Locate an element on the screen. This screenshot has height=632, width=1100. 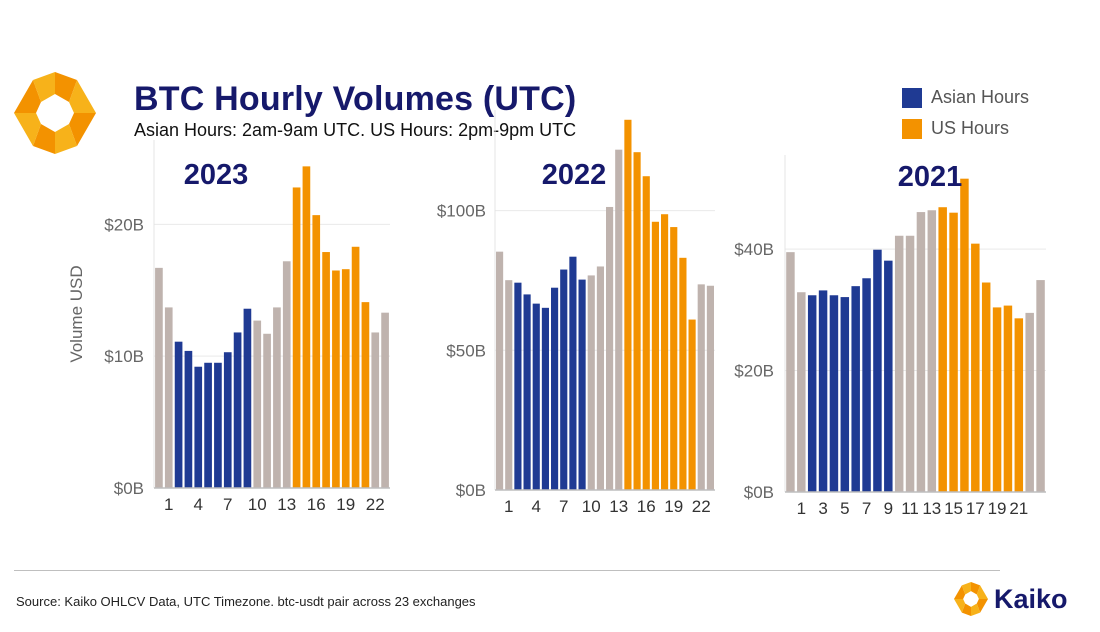
legend-label-asian: Asian Hours is located at coordinates (980, 97).